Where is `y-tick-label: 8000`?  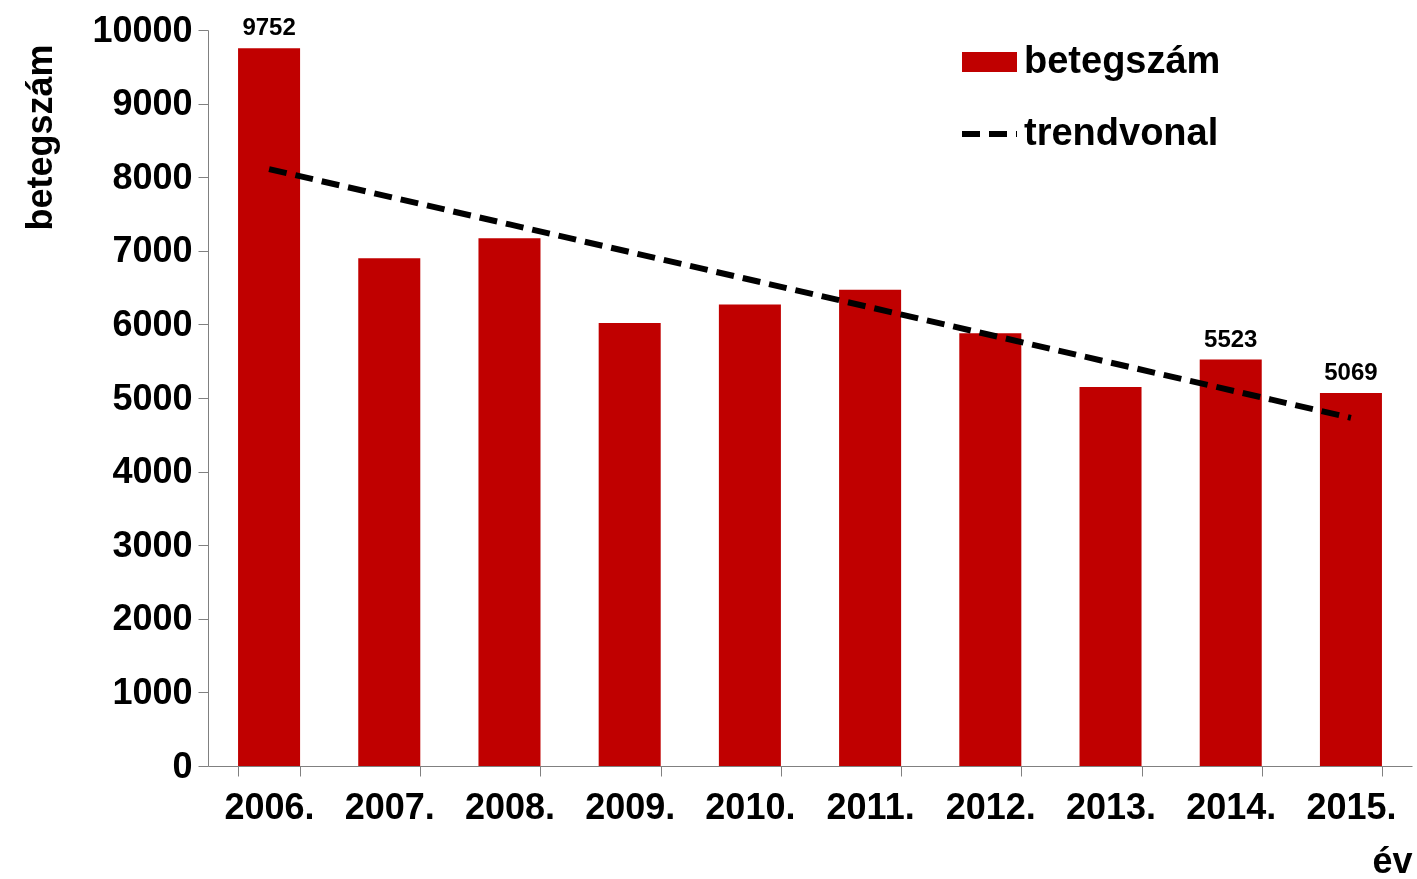 y-tick-label: 8000 is located at coordinates (152, 176).